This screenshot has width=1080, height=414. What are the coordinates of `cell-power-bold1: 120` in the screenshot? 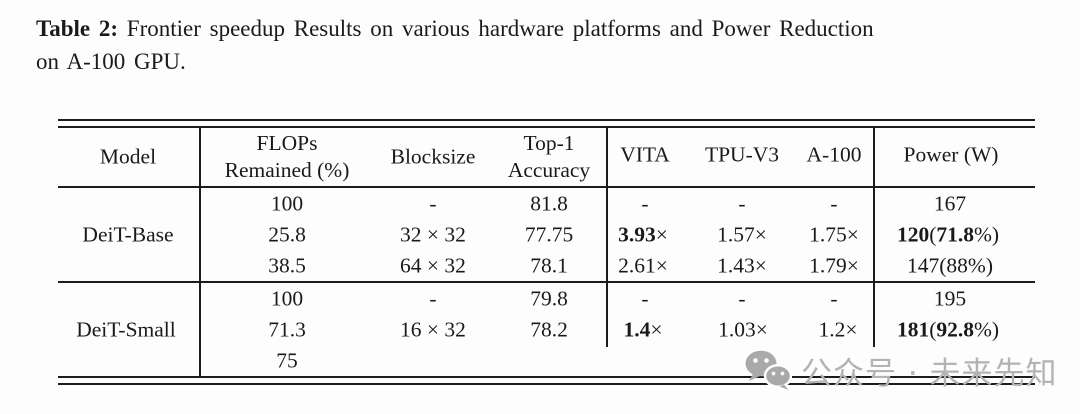 It's located at (913, 234).